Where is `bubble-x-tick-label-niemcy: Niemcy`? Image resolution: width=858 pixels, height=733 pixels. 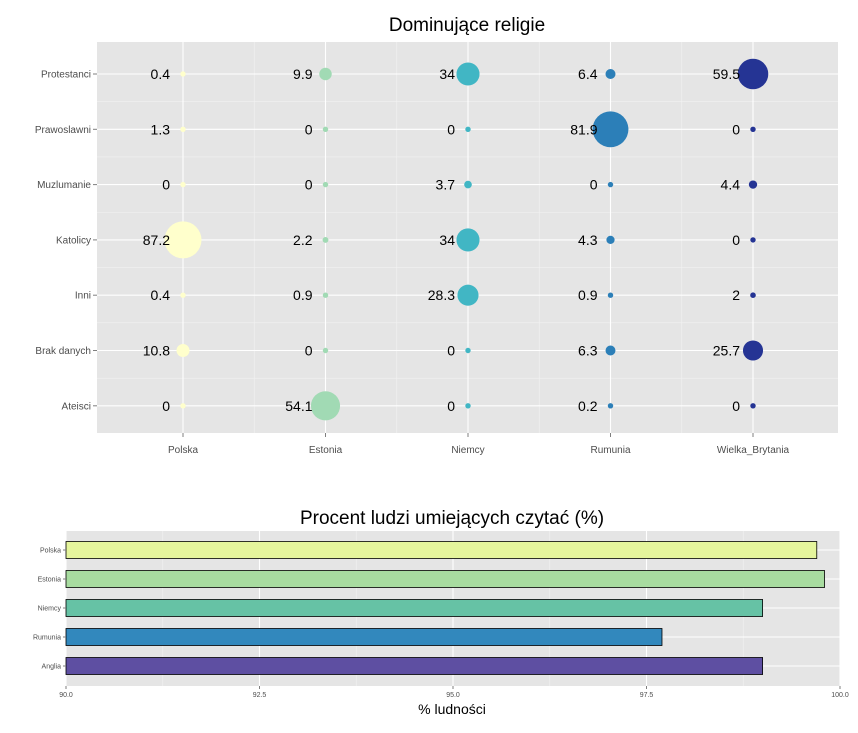
bubble-x-tick-label-niemcy: Niemcy is located at coordinates (467, 450).